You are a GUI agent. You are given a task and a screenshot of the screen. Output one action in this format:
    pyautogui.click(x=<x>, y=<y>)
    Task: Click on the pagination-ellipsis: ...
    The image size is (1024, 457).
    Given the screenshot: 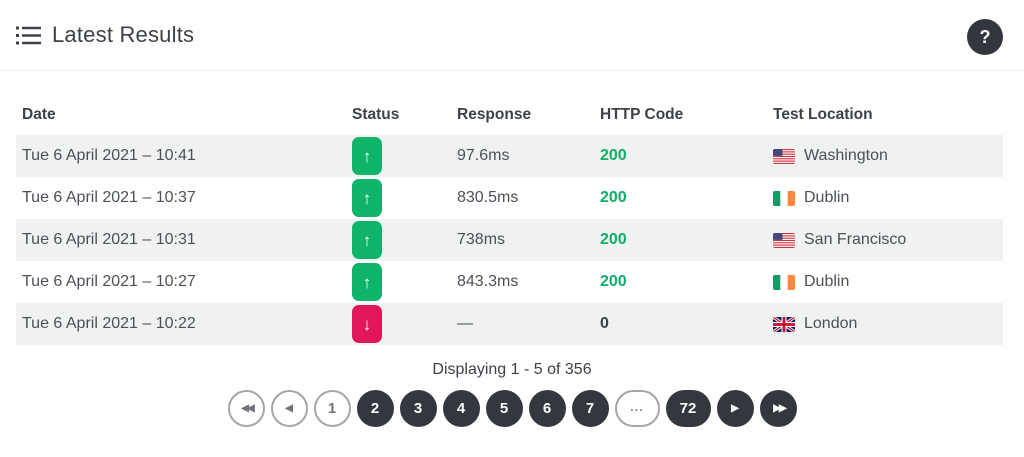 What is the action you would take?
    pyautogui.click(x=637, y=408)
    